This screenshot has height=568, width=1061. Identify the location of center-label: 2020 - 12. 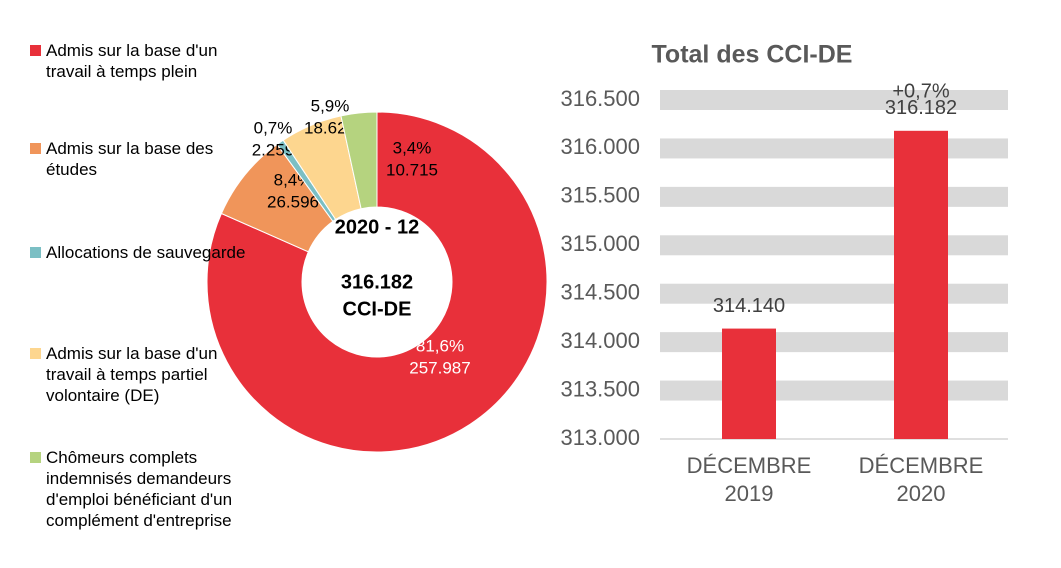
(377, 227).